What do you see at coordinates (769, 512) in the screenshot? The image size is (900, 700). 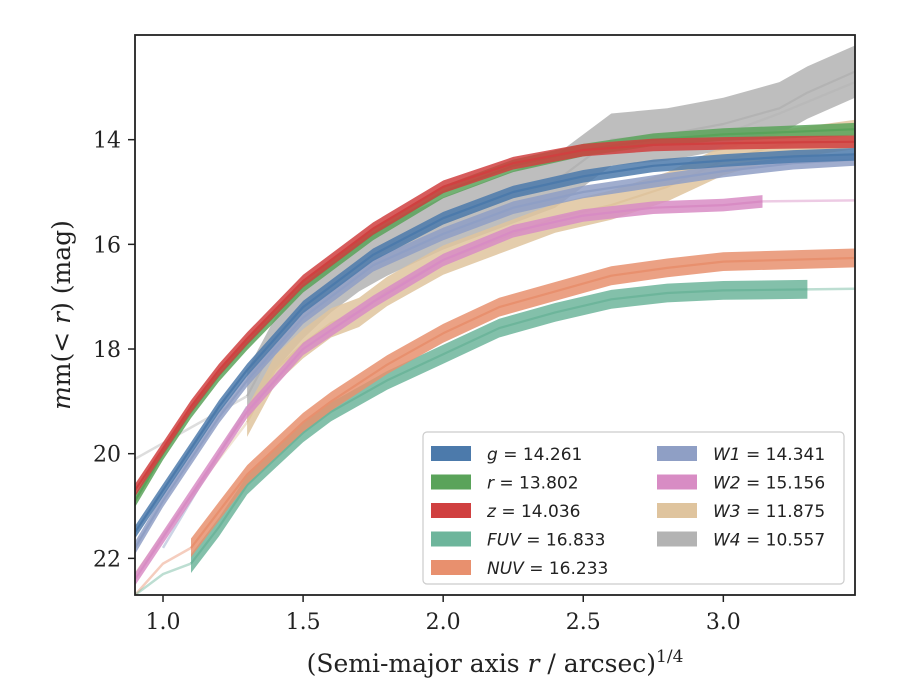 I see `legend-label-w3: W3 = 11.875` at bounding box center [769, 512].